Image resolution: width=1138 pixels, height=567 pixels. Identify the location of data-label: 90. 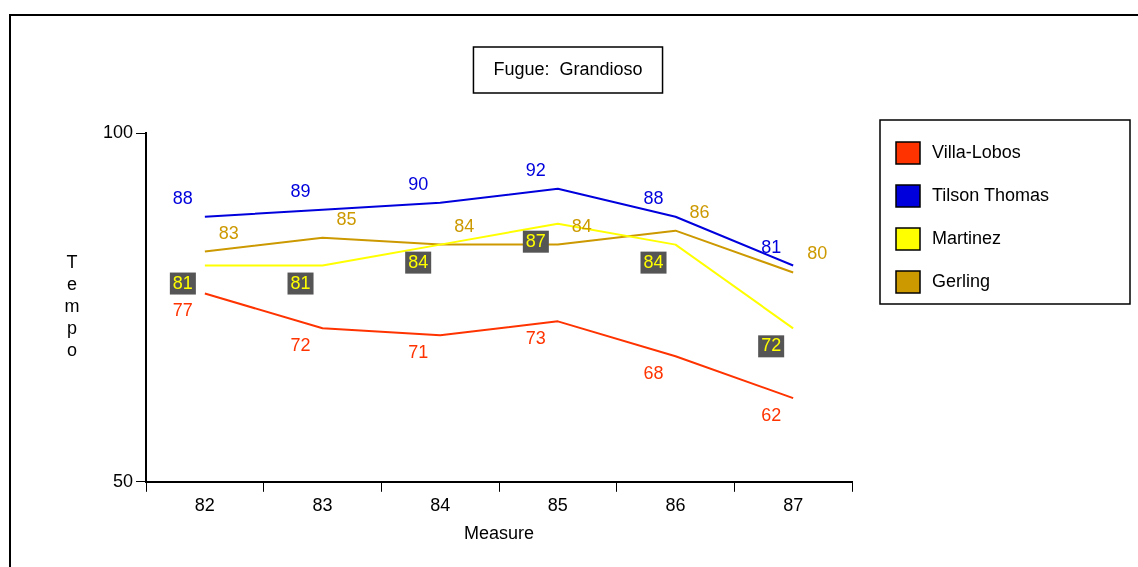
(418, 183).